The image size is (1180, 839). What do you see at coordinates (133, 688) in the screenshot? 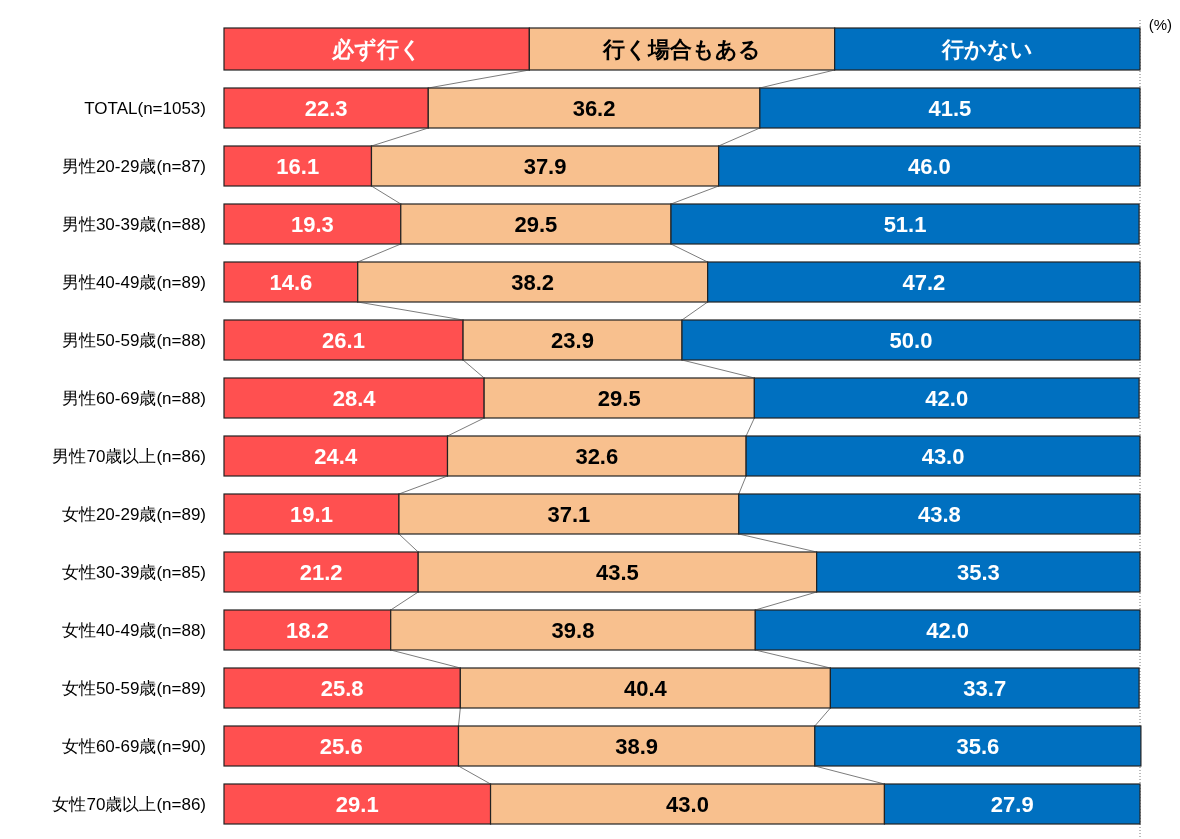
I see `y-tick-label: 女性50-59歳(n=89)` at bounding box center [133, 688].